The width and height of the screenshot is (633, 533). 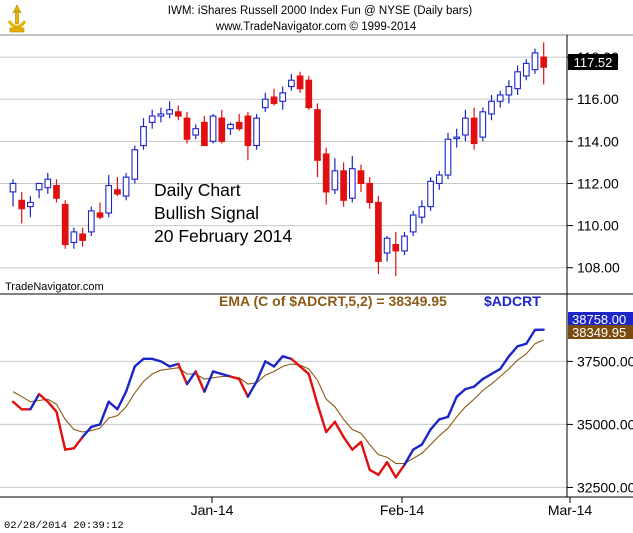 I want to click on time-tick-label: Mar-14, so click(x=570, y=510).